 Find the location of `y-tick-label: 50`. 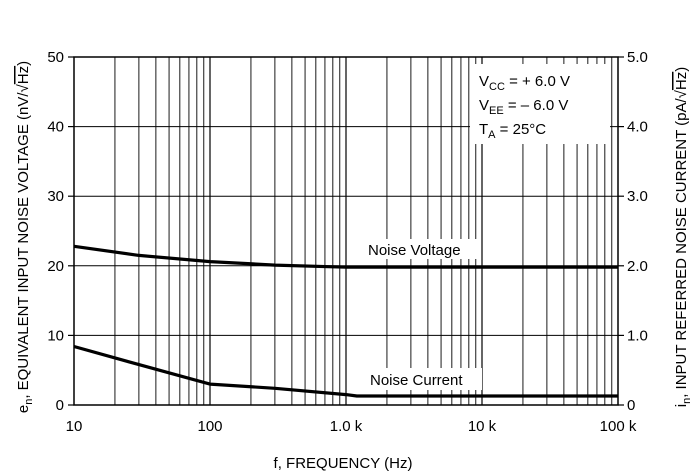

y-tick-label: 50 is located at coordinates (55, 57).